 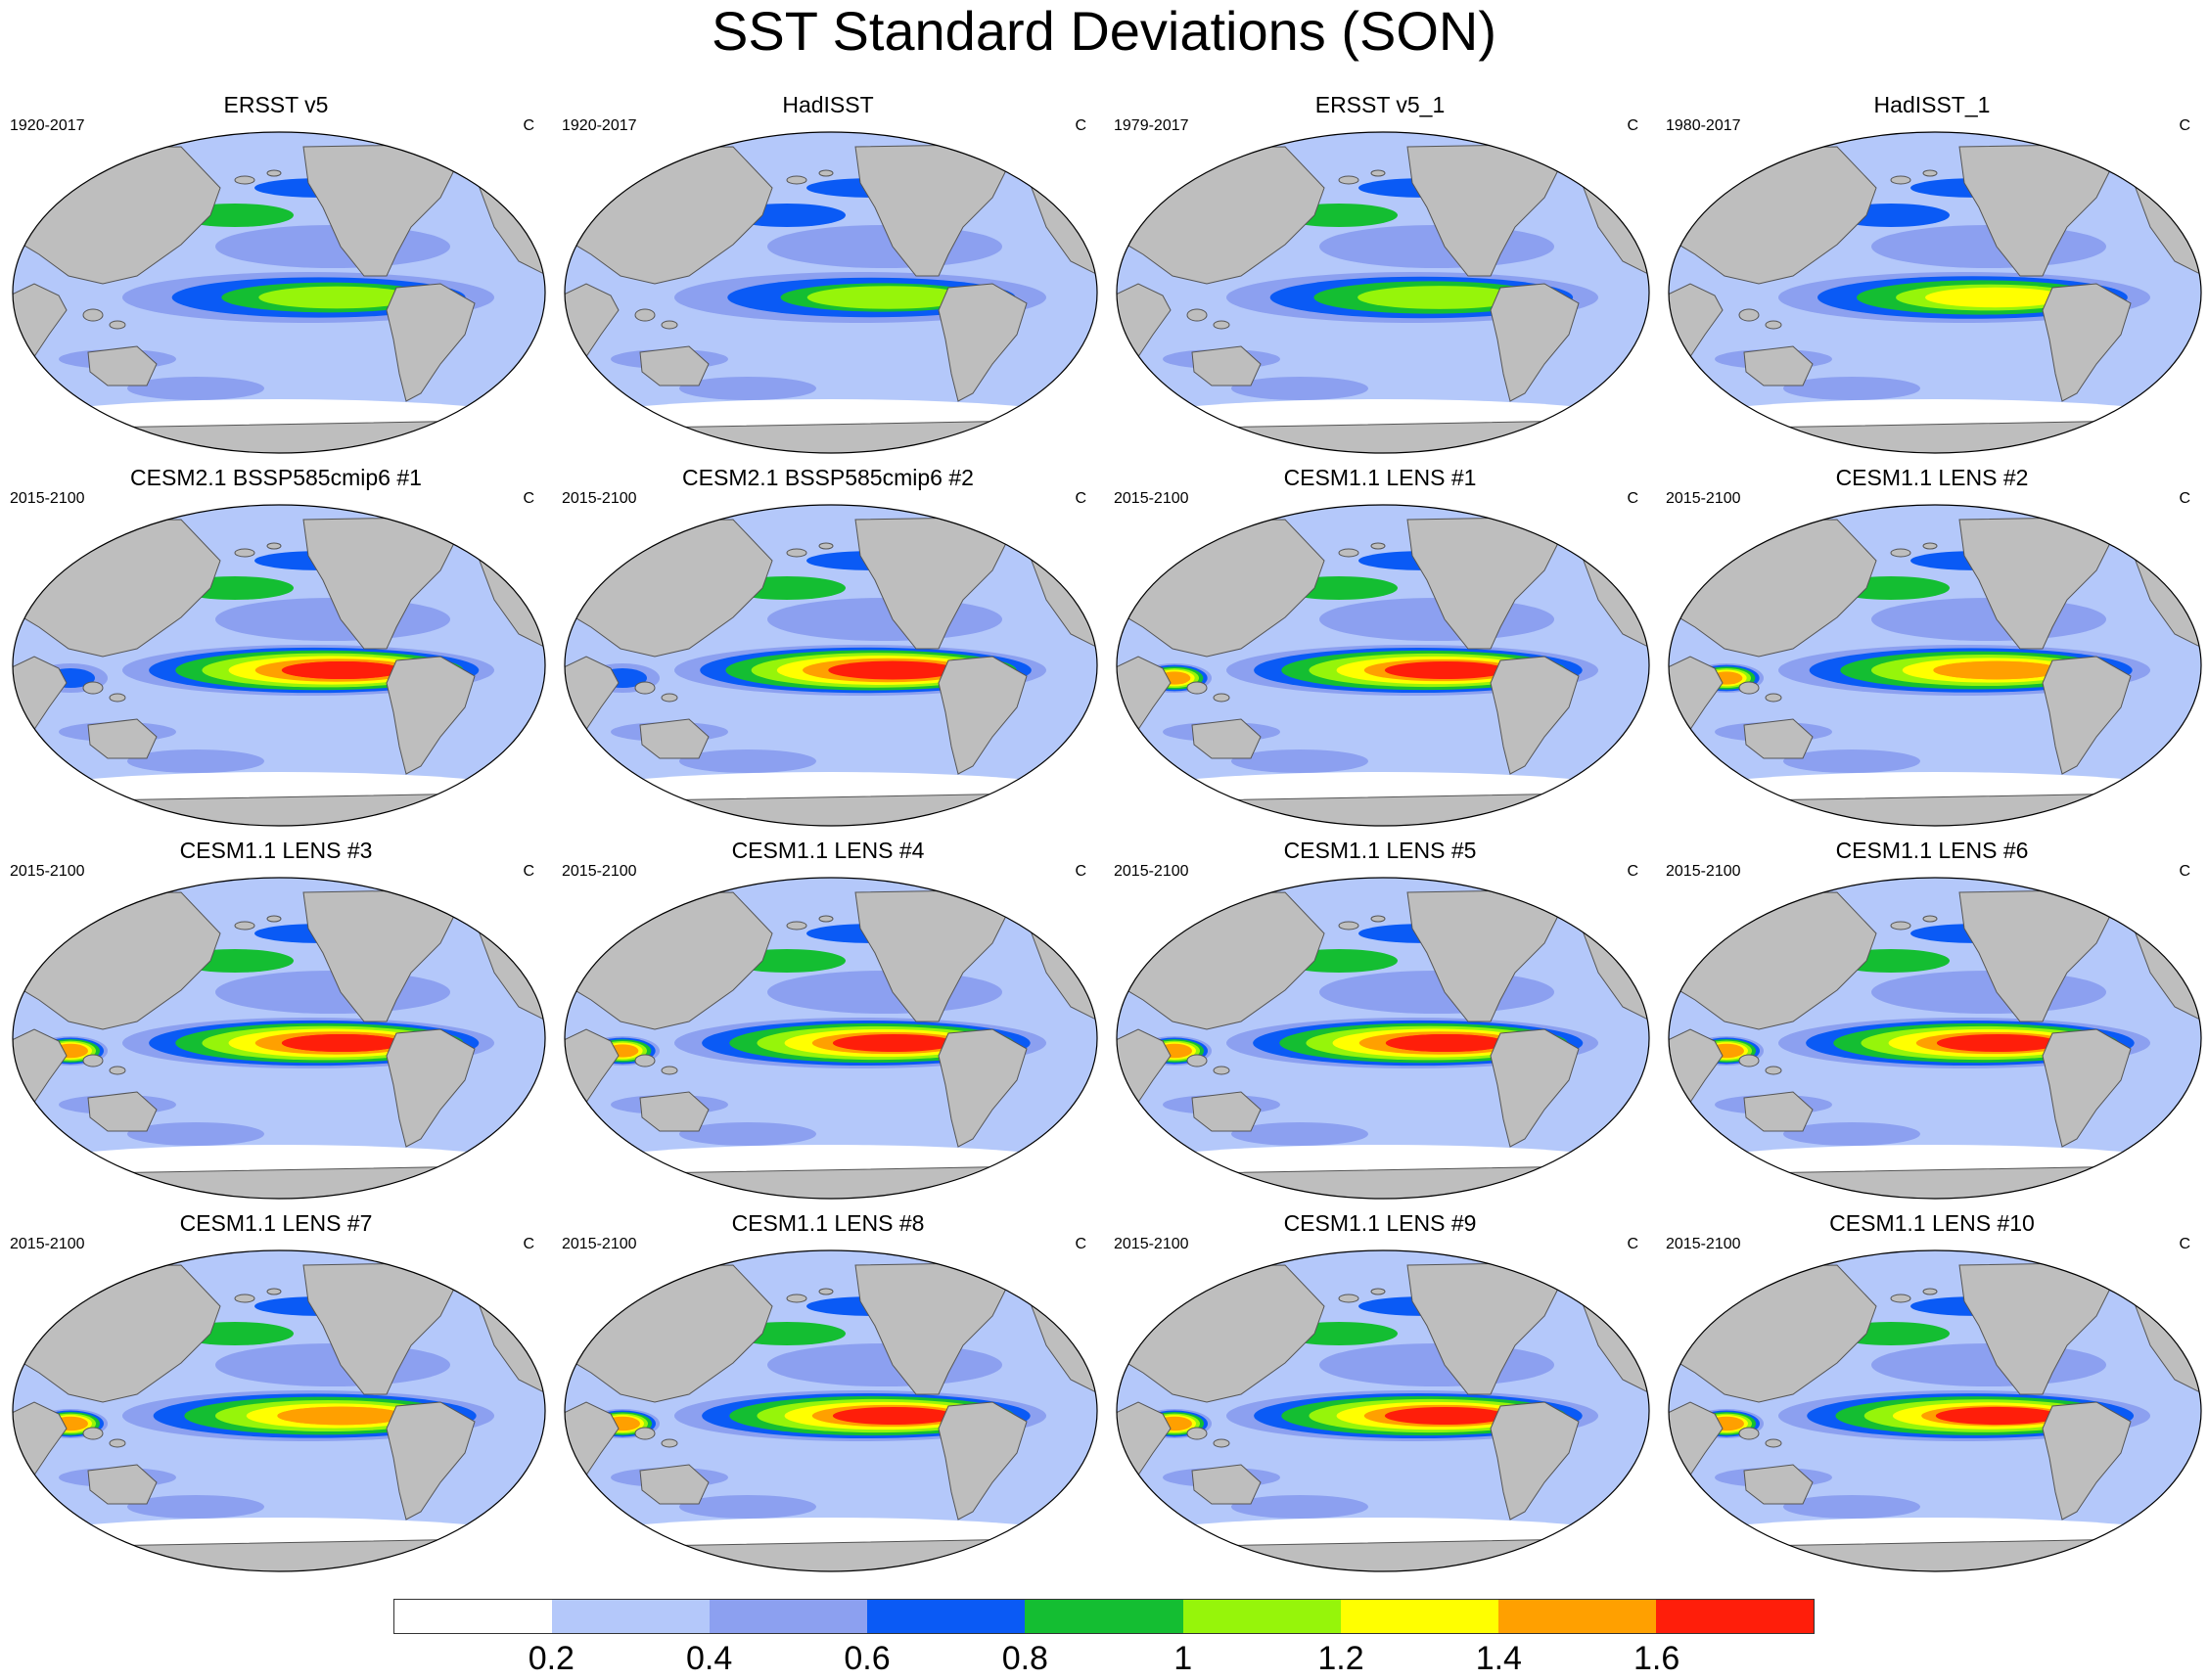 I want to click on panel-title: HadISST_1, so click(x=1932, y=104).